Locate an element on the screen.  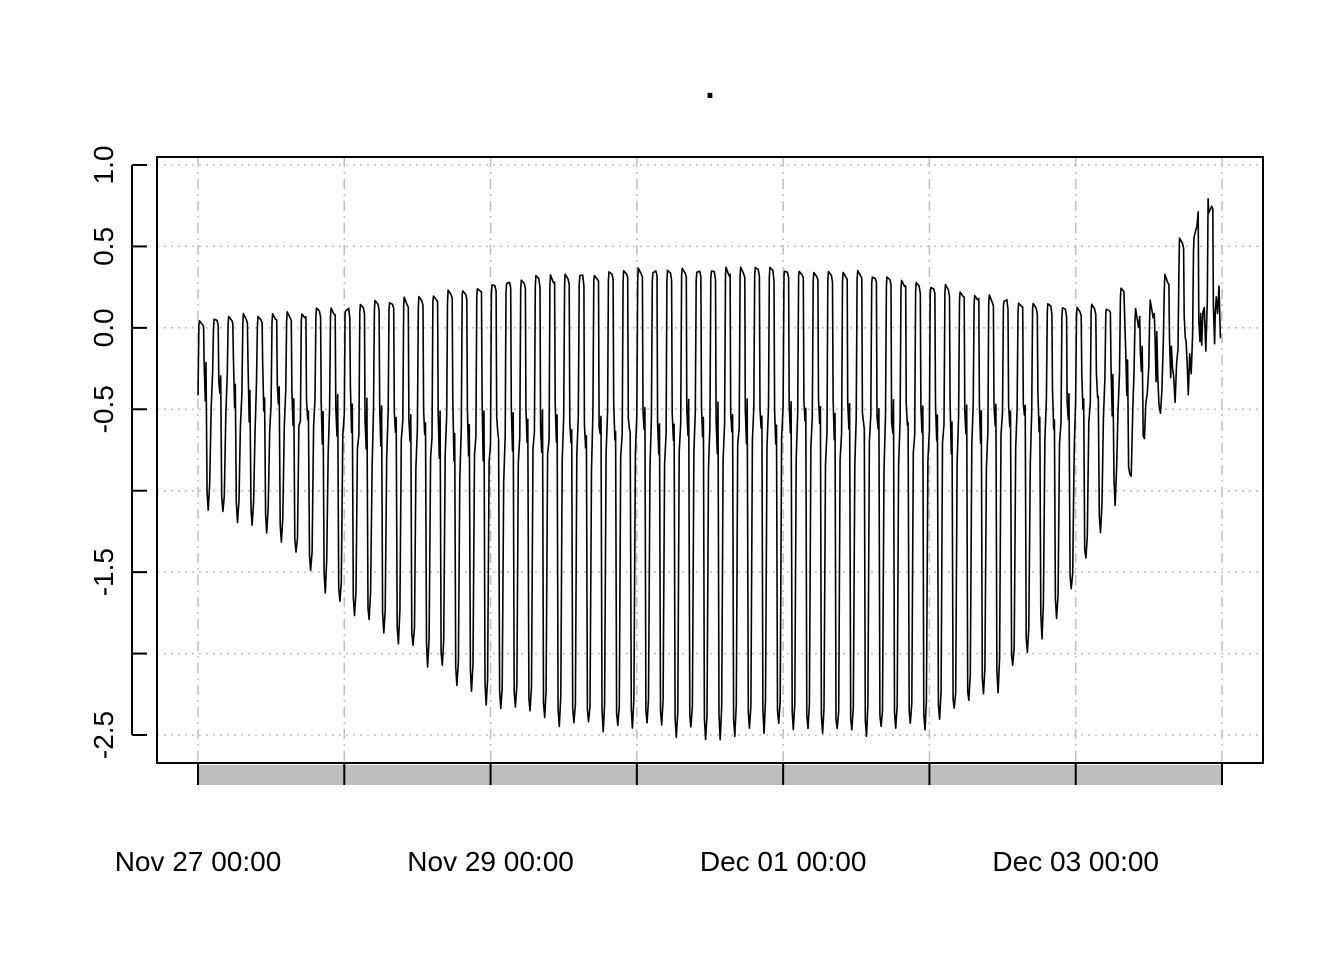
y-axis: 1.0 0.5 0.0 -0.5 -1.5 -2.5 is located at coordinates (117, 452).